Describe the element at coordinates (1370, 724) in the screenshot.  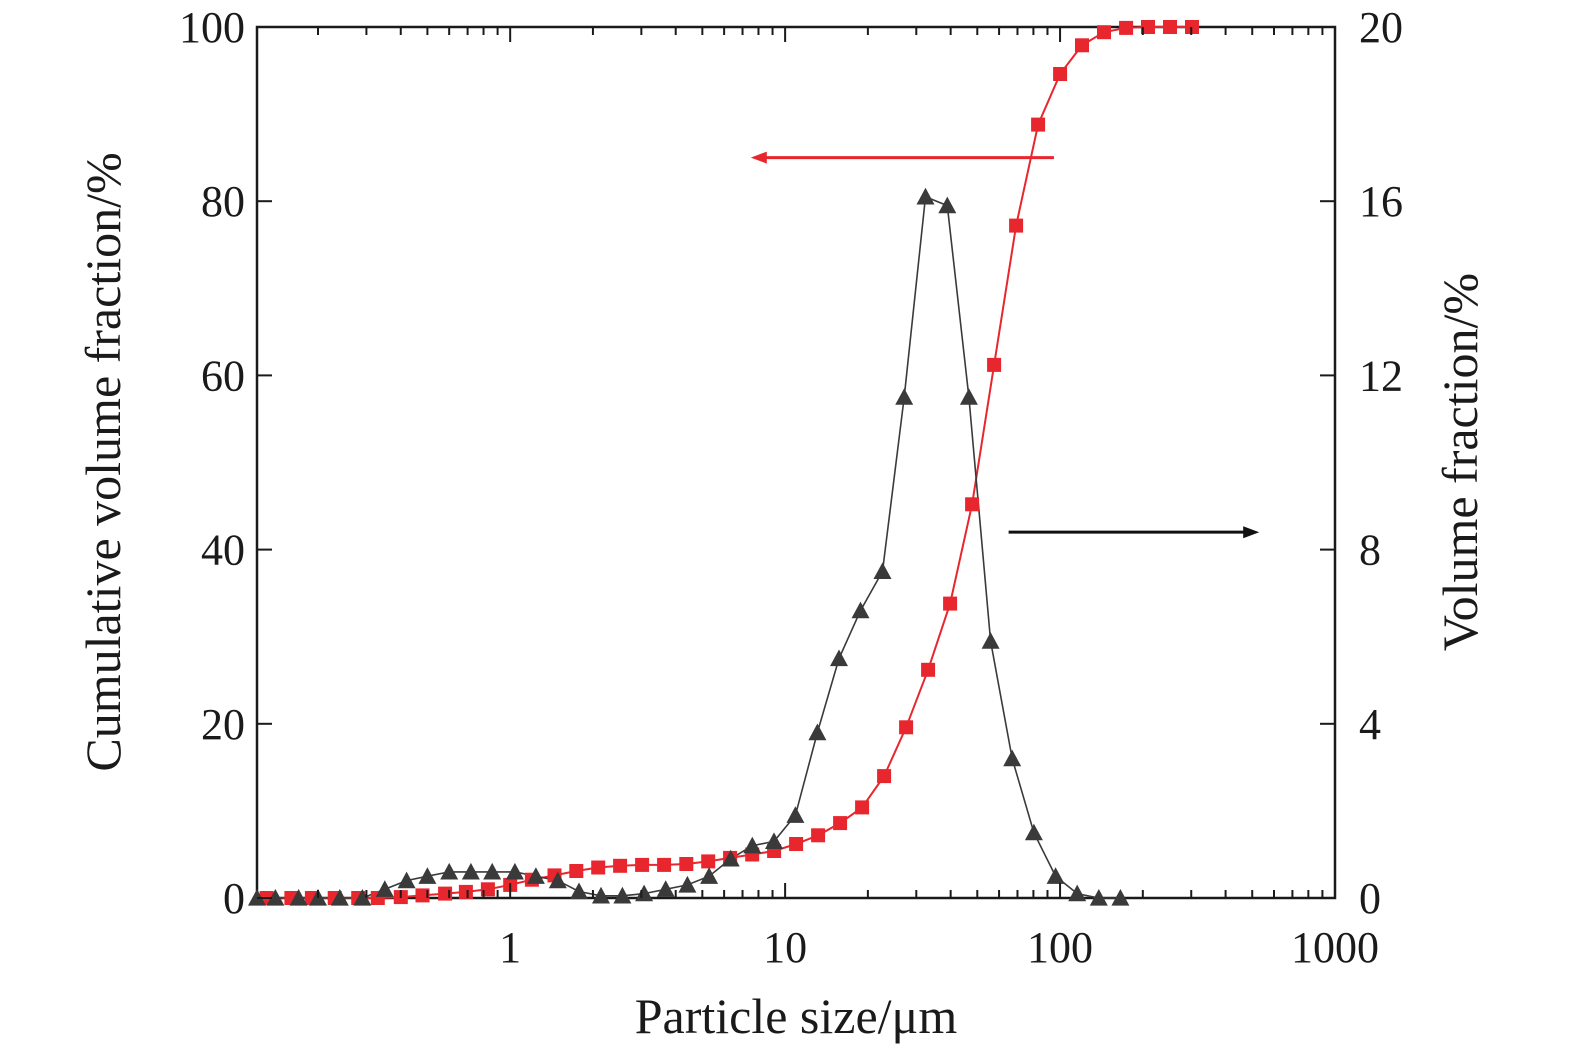
I see `y-right-tick-label: 4` at that location.